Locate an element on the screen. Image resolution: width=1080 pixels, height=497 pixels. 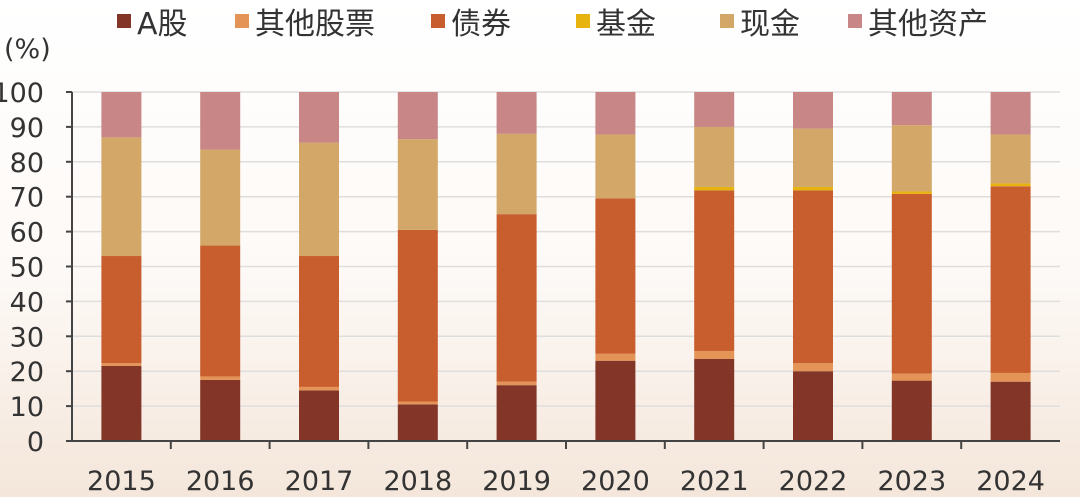
legend-label-4: 现金 is located at coordinates (770, 24).